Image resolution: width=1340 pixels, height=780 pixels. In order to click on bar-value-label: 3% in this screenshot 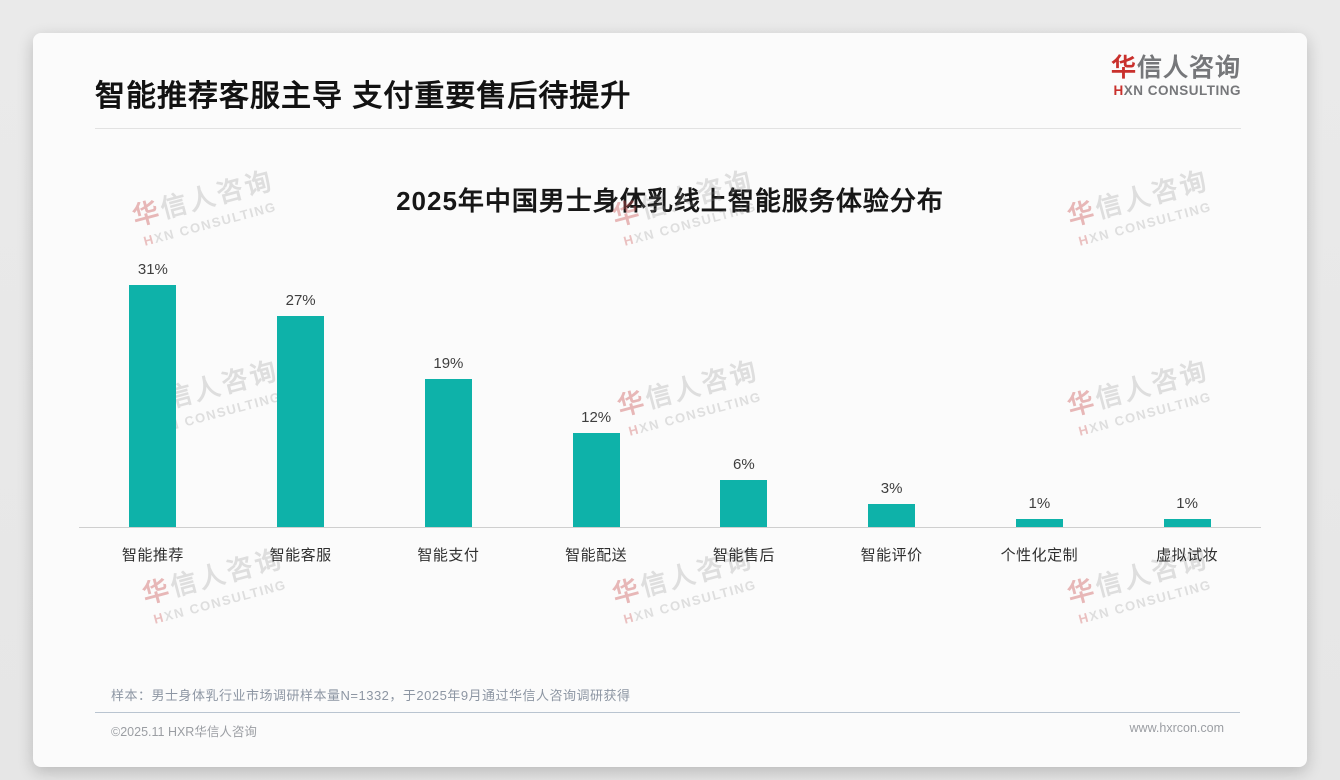, I will do `click(891, 488)`.